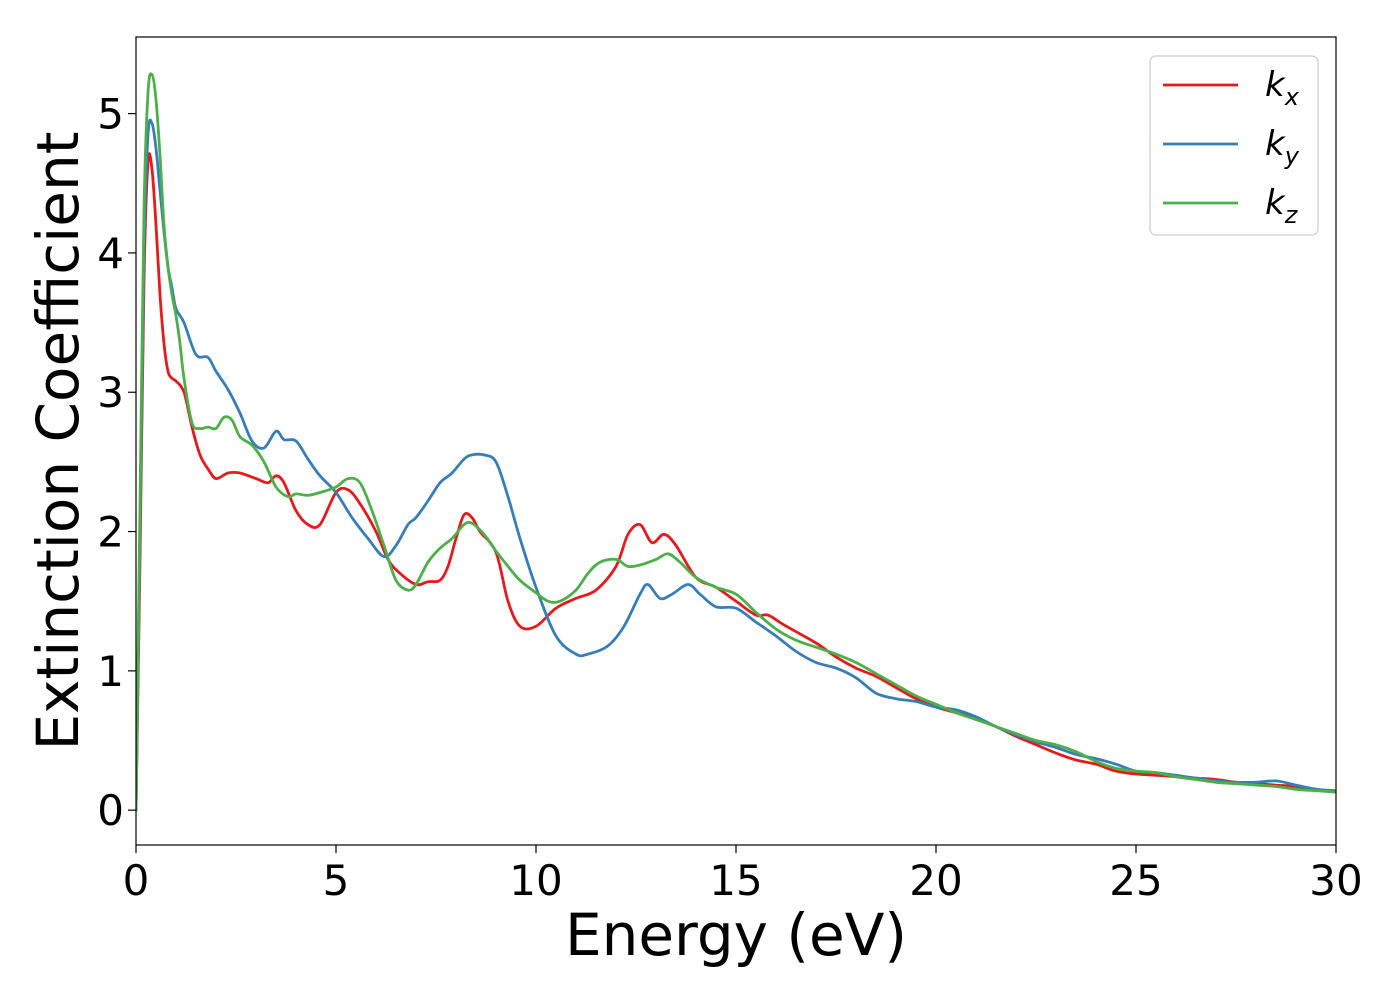 Image resolution: width=1400 pixels, height=1000 pixels. What do you see at coordinates (735, 880) in the screenshot?
I see `x-tick-label: 15` at bounding box center [735, 880].